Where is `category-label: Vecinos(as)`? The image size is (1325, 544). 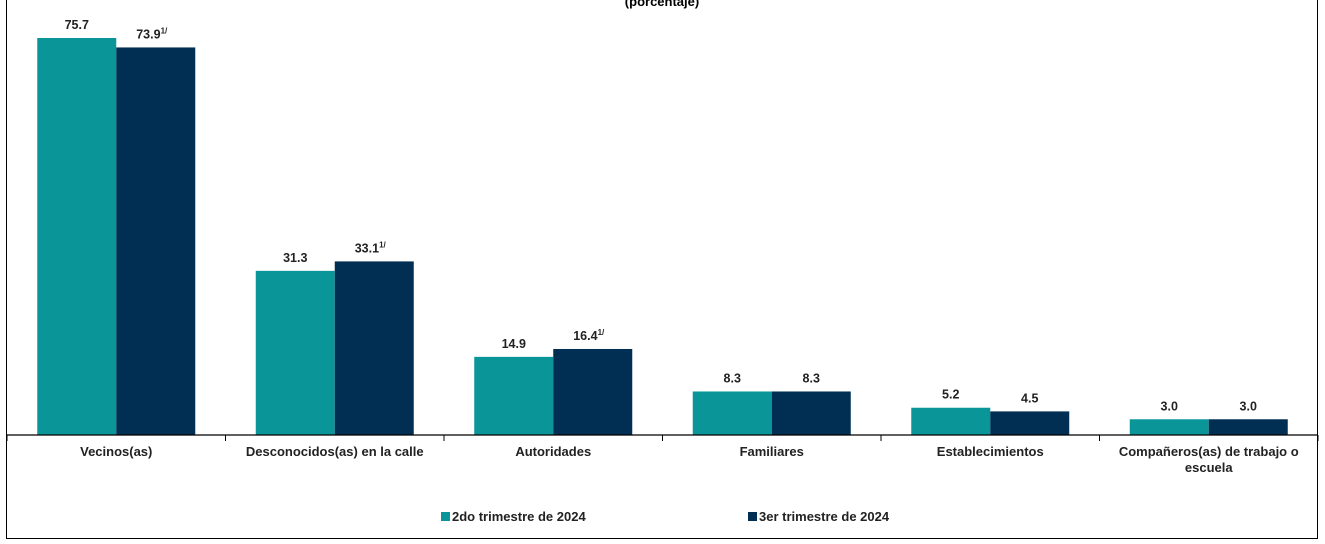
category-label: Vecinos(as) is located at coordinates (116, 451).